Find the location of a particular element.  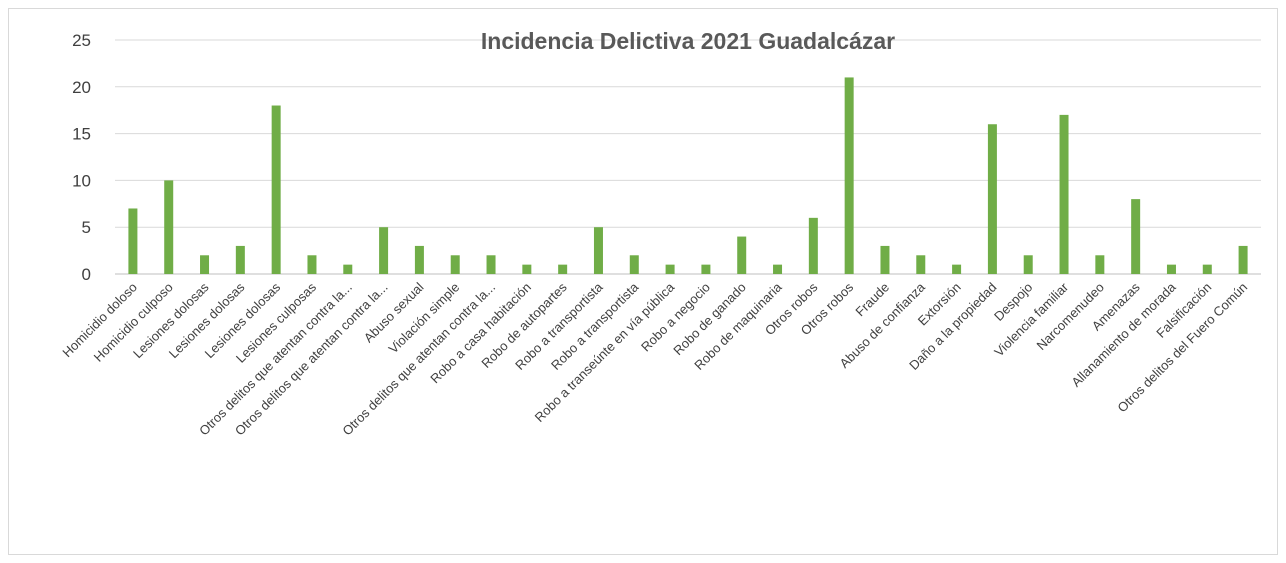

y-tick-label: 25 is located at coordinates (81, 40).